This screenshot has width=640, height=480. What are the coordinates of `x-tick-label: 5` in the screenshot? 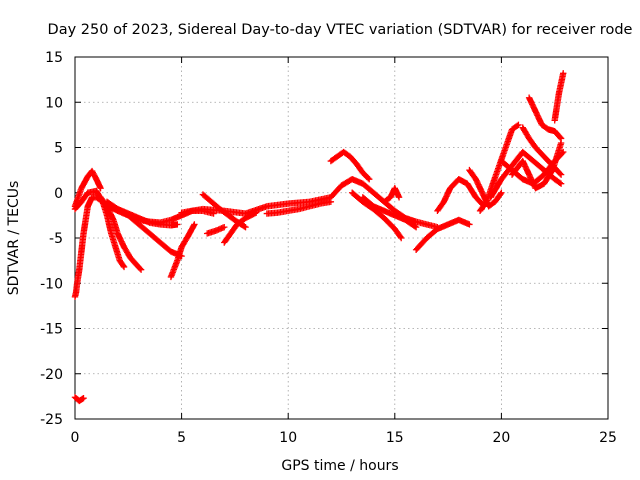 It's located at (181, 438).